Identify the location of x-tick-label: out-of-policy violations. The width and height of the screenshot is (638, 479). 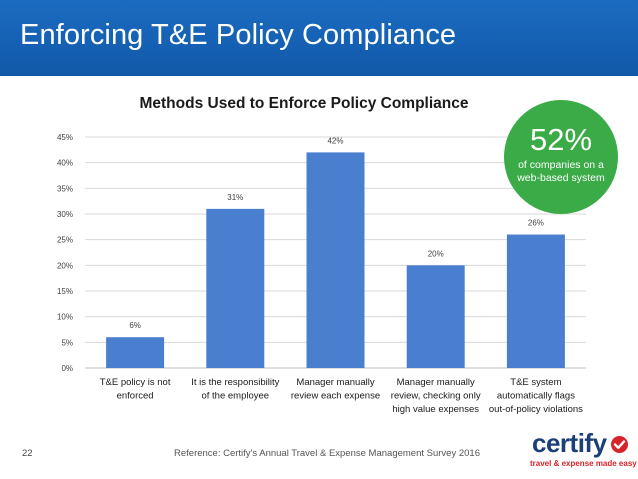
(536, 409).